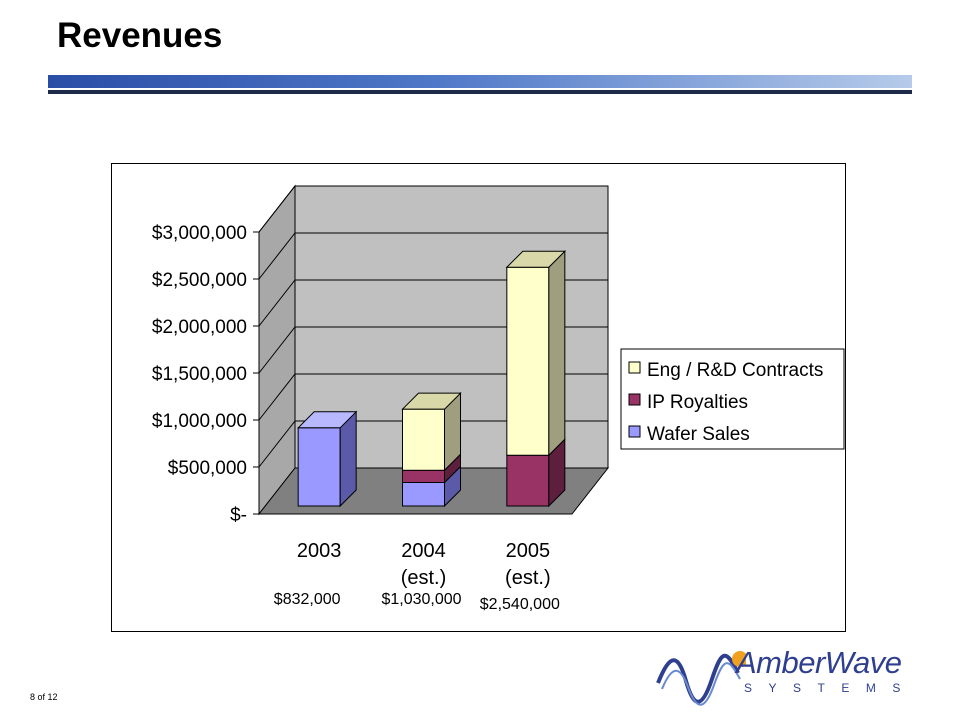 The height and width of the screenshot is (720, 960). Describe the element at coordinates (698, 434) in the screenshot. I see `legend-label: Wafer Sales` at that location.